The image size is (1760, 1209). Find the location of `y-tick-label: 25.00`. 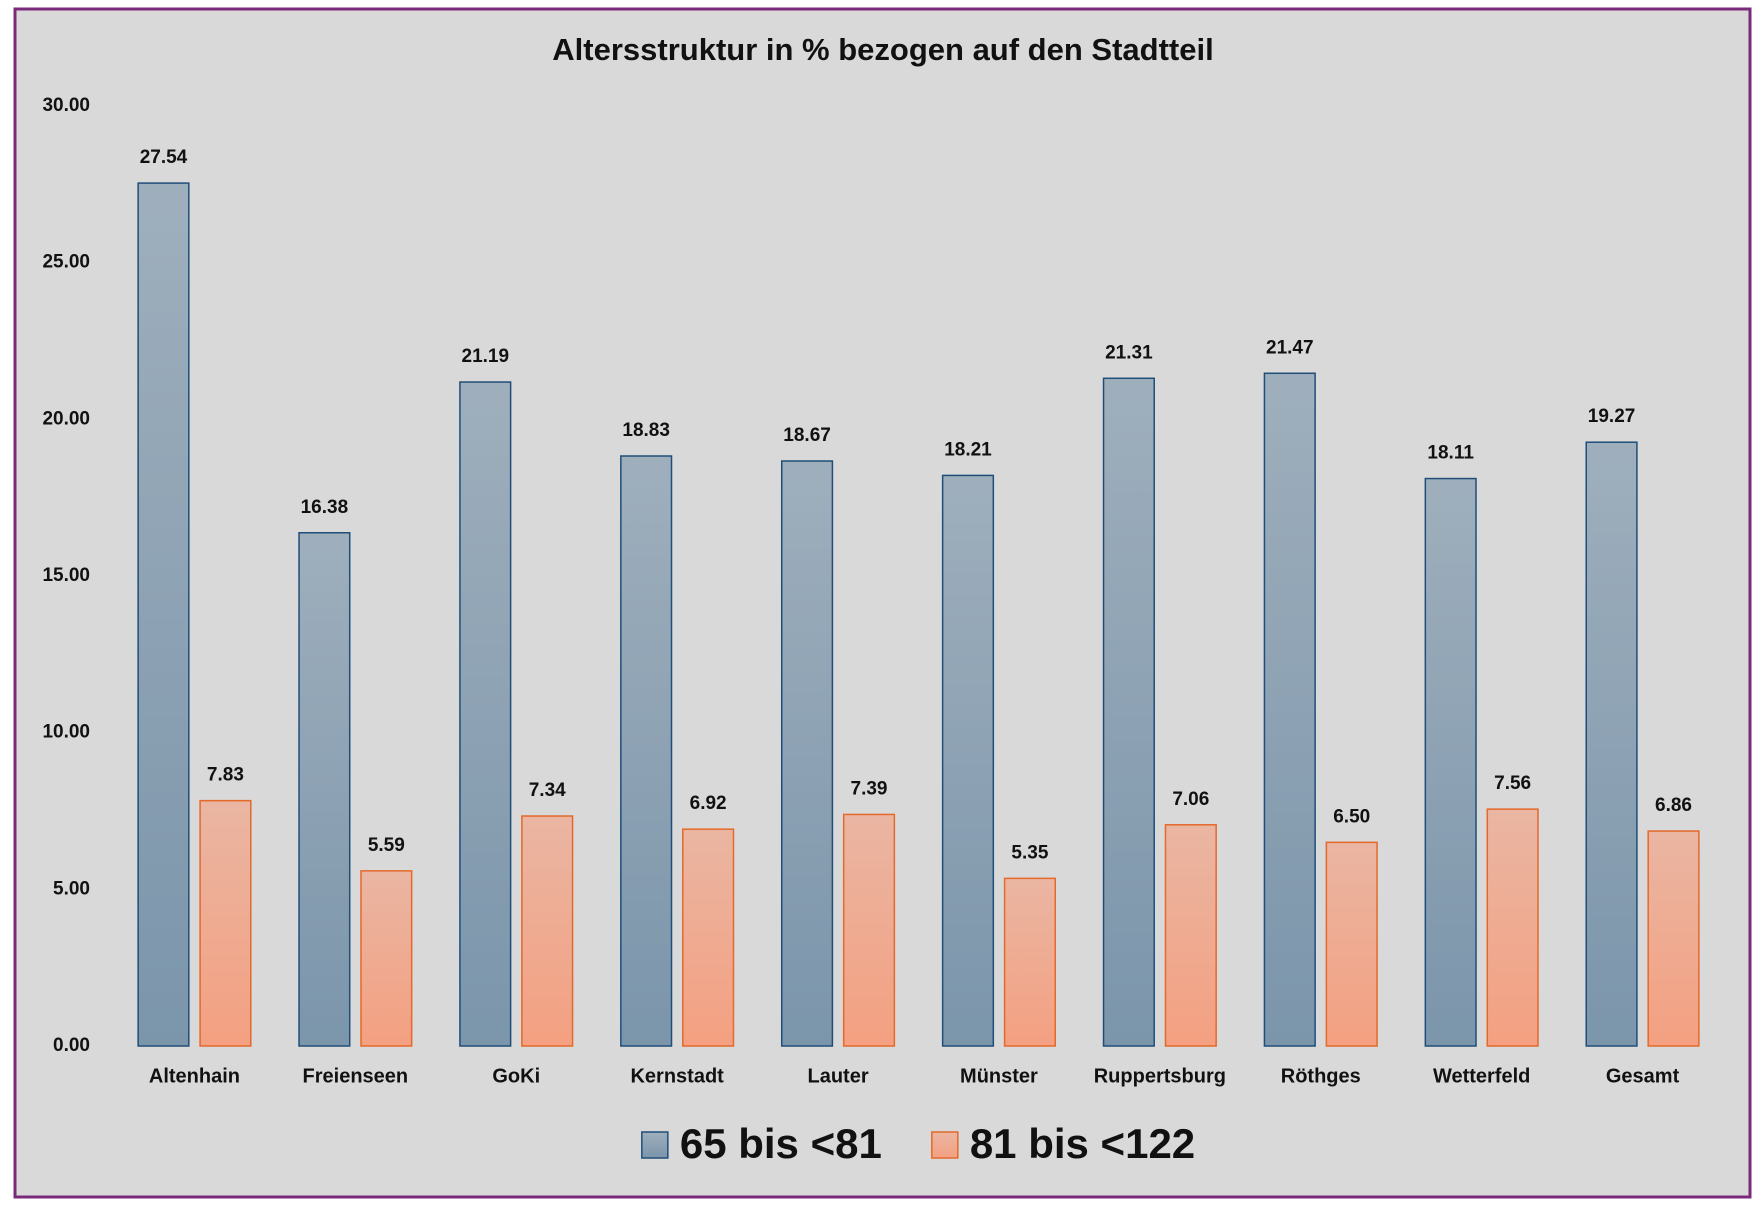

y-tick-label: 25.00 is located at coordinates (66, 262).